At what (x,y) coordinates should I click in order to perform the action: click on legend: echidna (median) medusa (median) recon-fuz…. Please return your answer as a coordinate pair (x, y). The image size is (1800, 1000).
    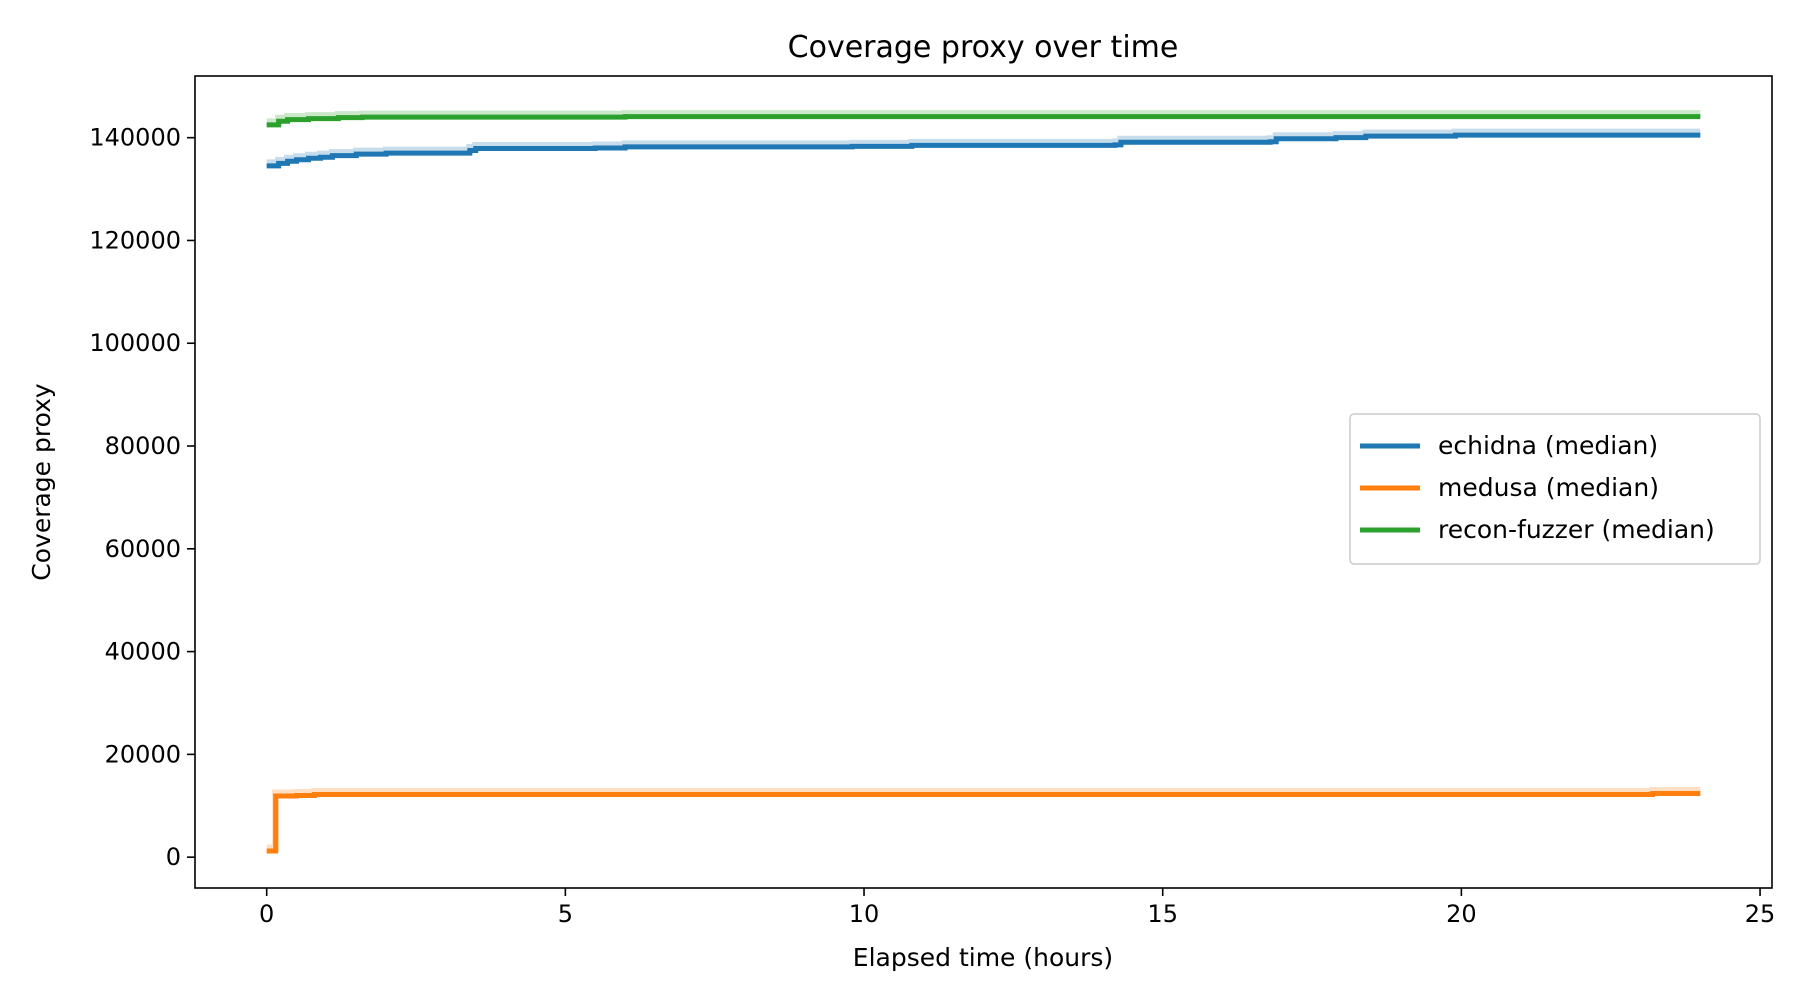
    Looking at the image, I should click on (1555, 489).